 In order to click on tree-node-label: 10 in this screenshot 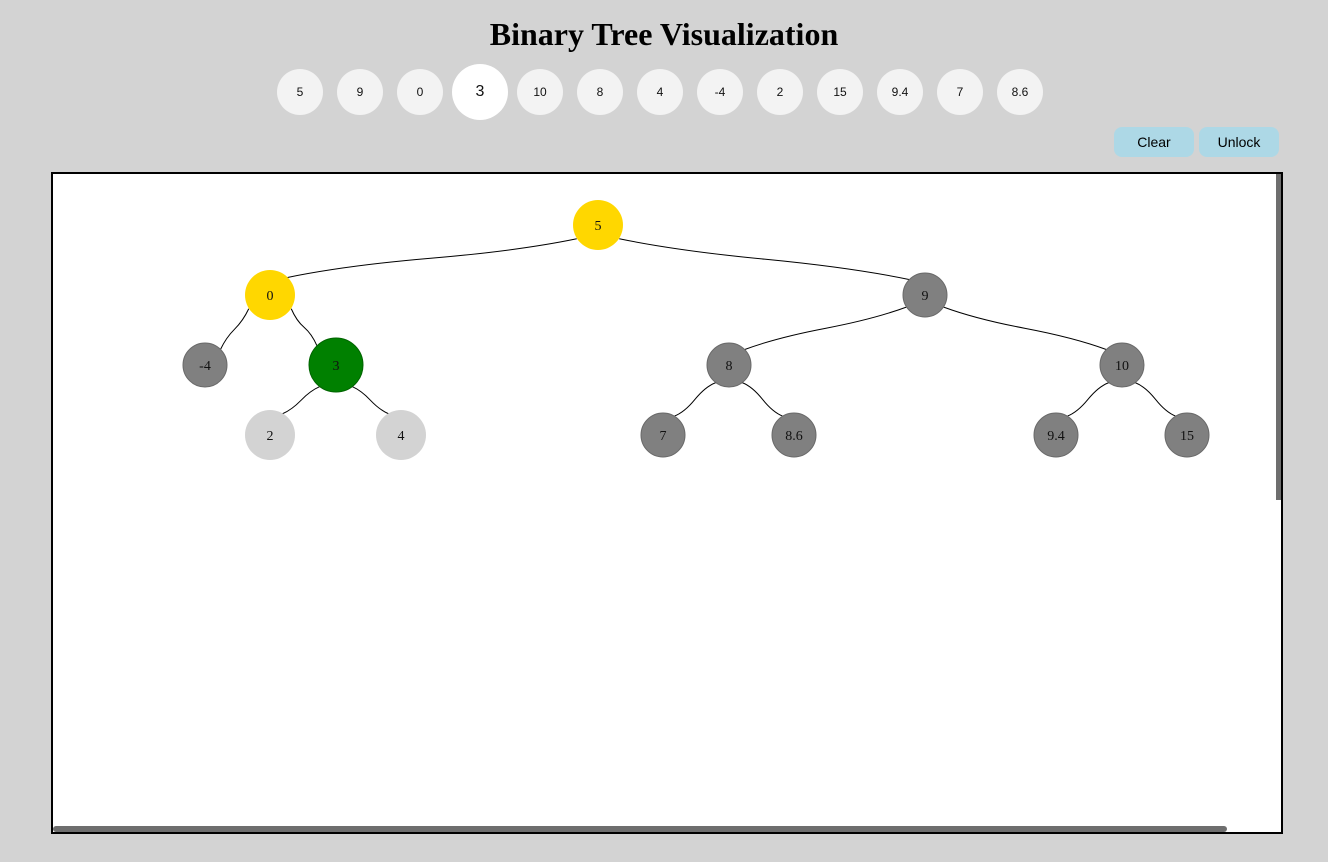, I will do `click(1122, 366)`.